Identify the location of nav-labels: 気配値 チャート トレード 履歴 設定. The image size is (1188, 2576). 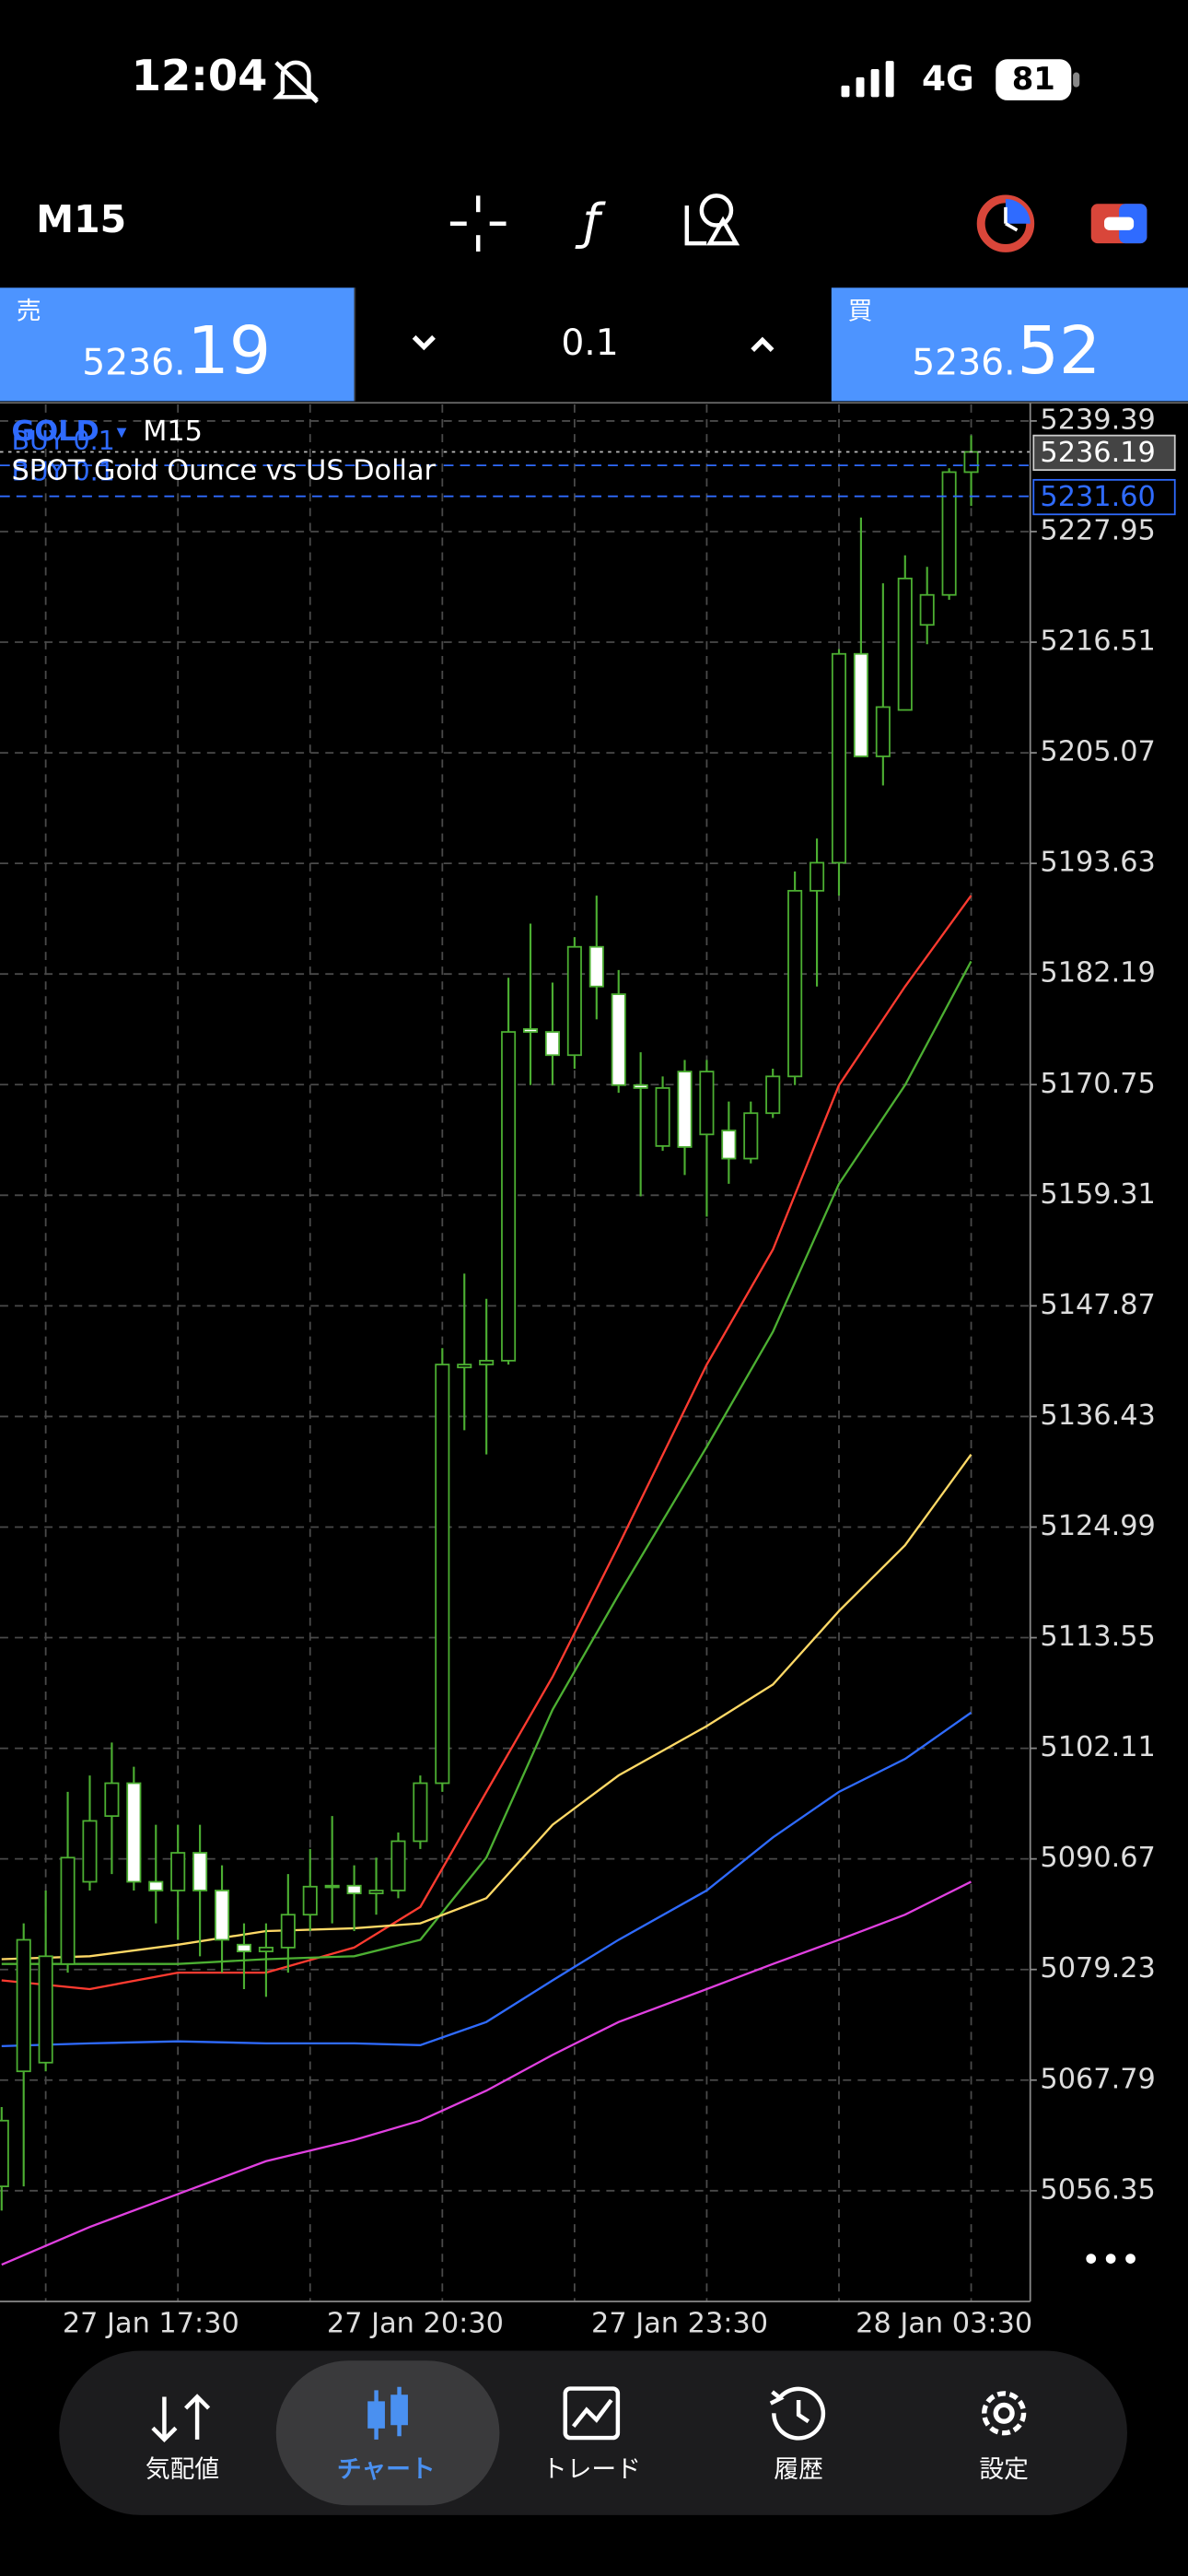
(587, 2469).